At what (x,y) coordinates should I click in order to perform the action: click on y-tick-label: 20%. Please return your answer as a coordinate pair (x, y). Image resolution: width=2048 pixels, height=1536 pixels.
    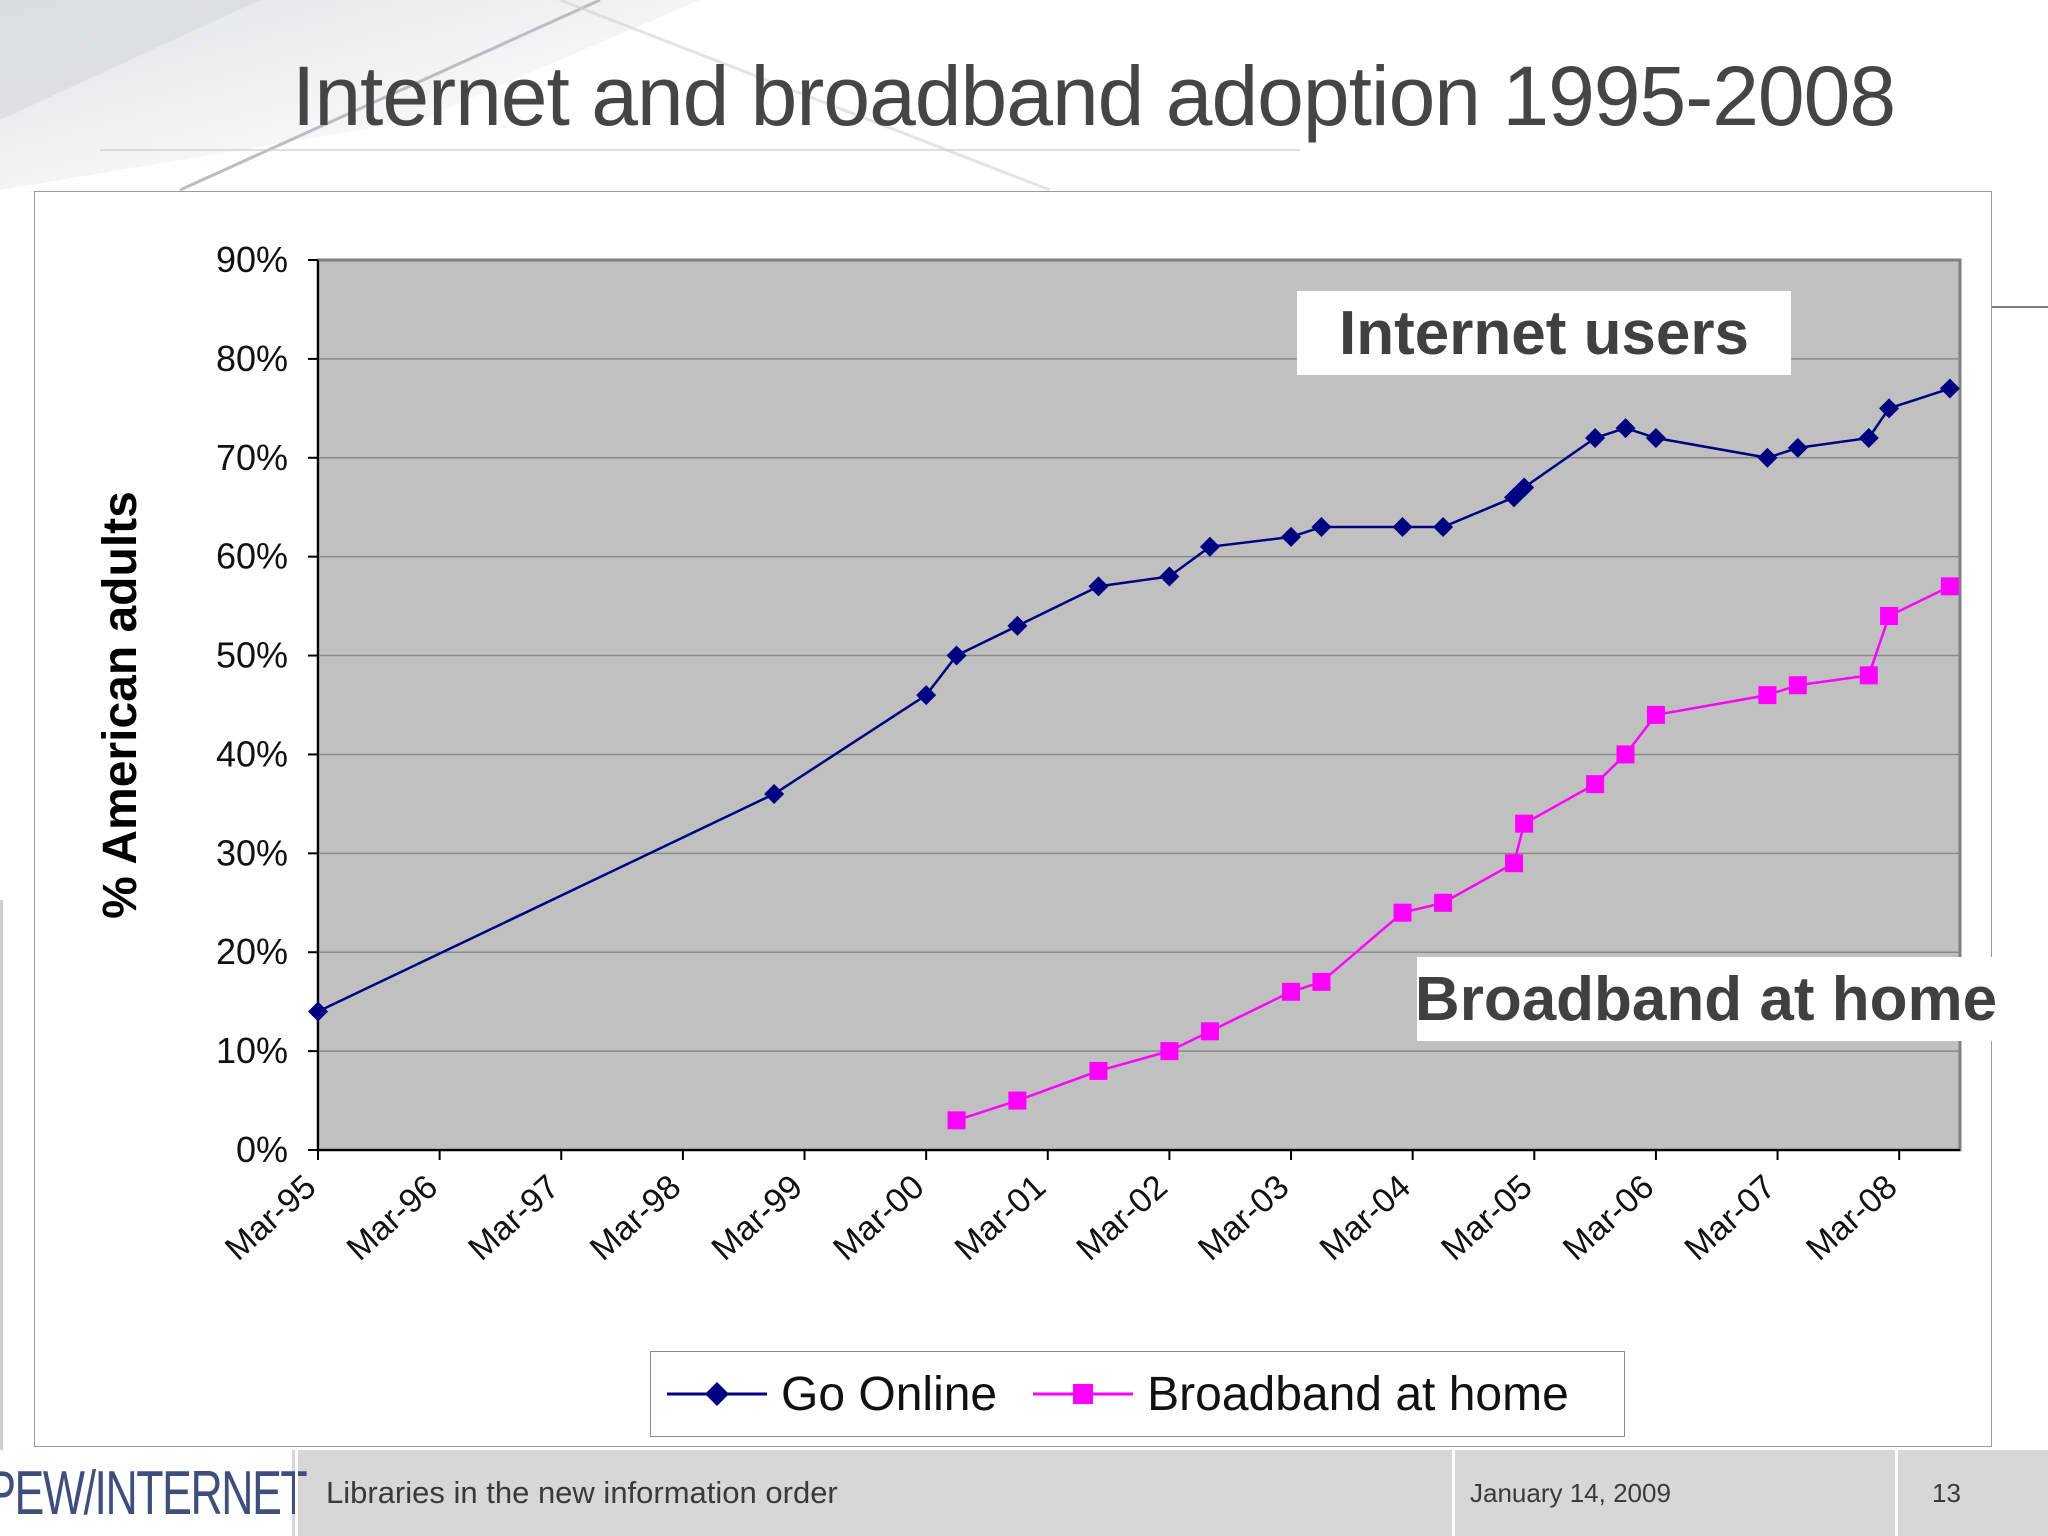
    Looking at the image, I should click on (252, 951).